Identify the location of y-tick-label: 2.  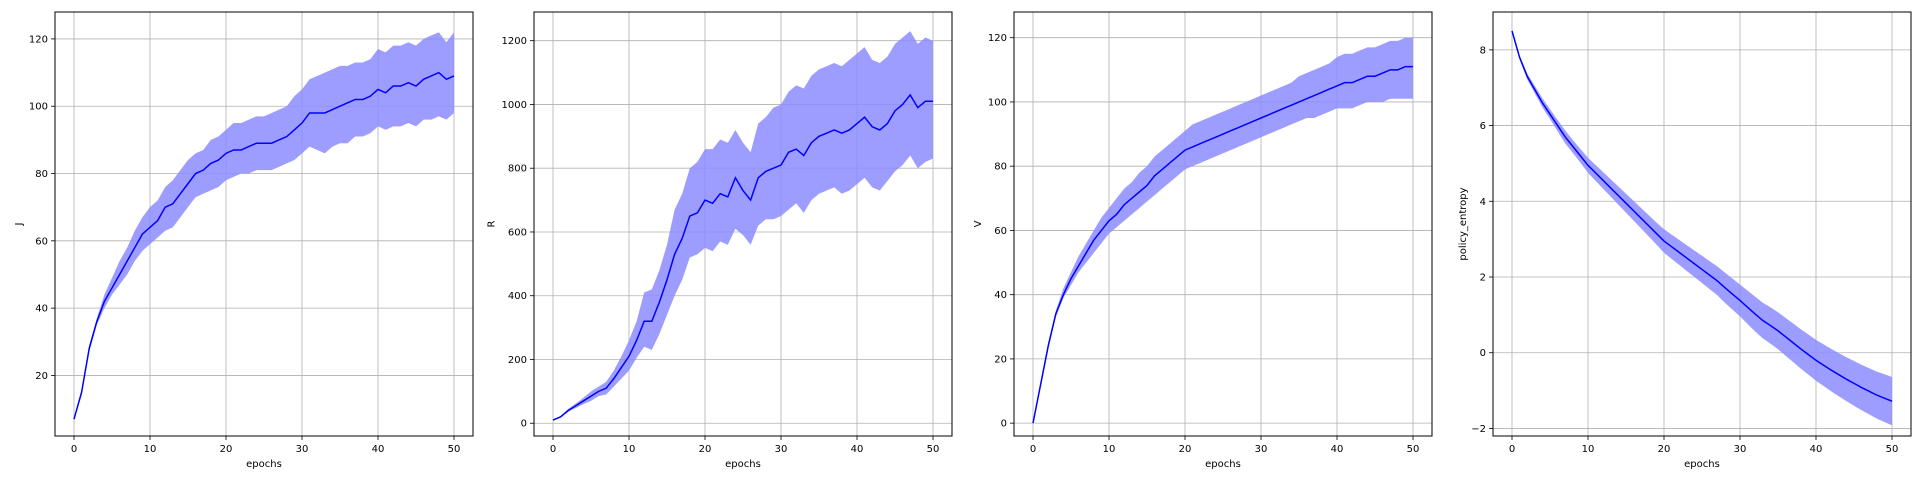
(1483, 278).